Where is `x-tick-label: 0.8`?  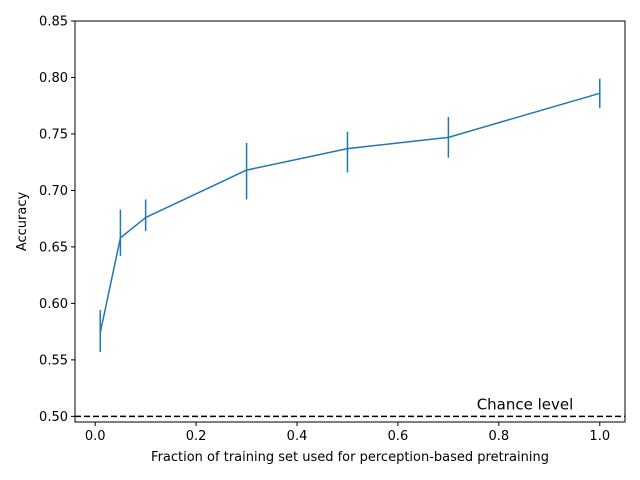
x-tick-label: 0.8 is located at coordinates (499, 436).